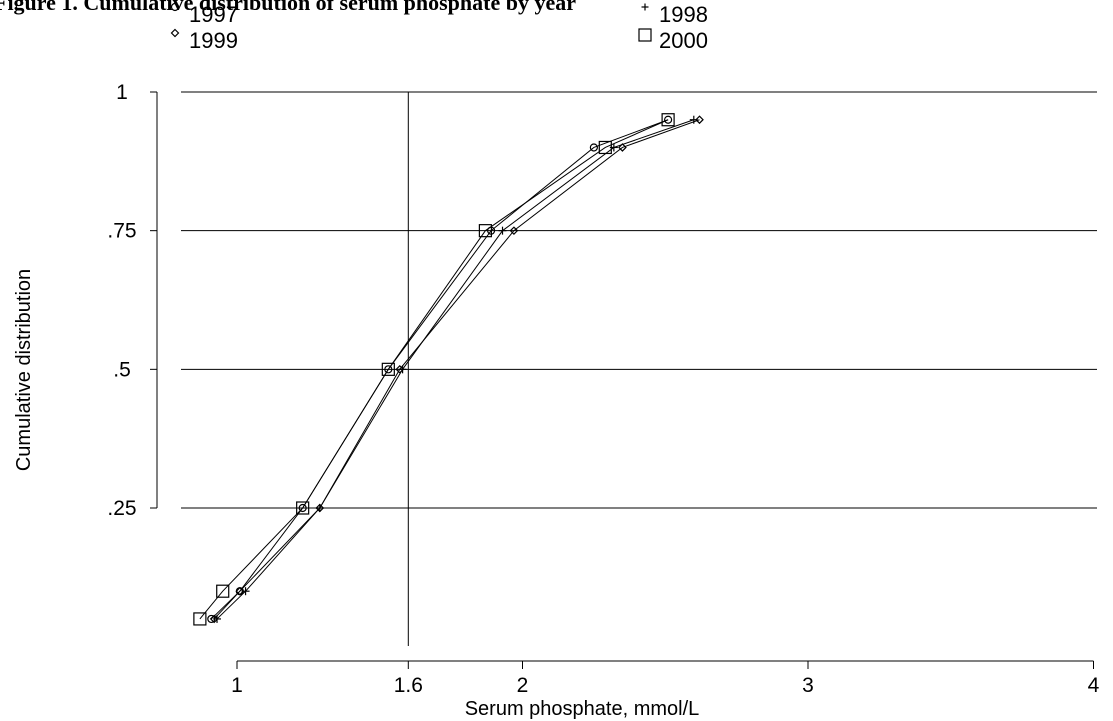 The image size is (1113, 721). Describe the element at coordinates (121, 231) in the screenshot. I see `y-tick-label: .75` at that location.